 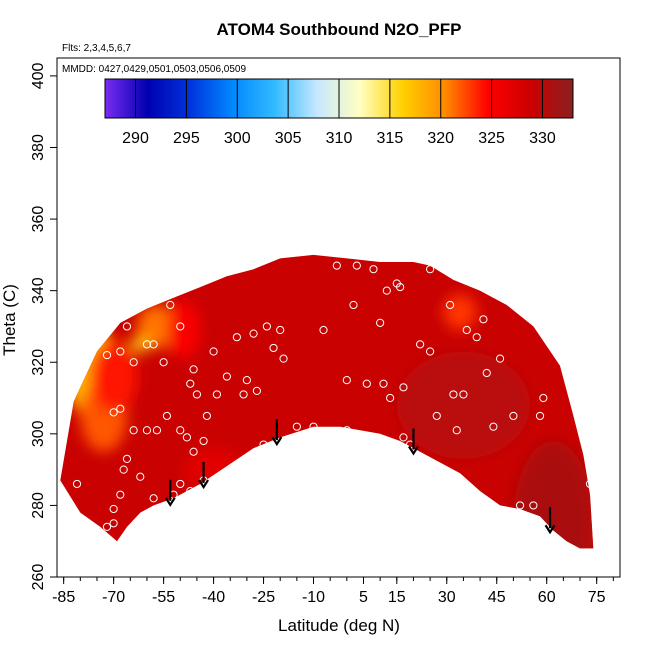 I want to click on y-tick-label: 300, so click(x=38, y=433).